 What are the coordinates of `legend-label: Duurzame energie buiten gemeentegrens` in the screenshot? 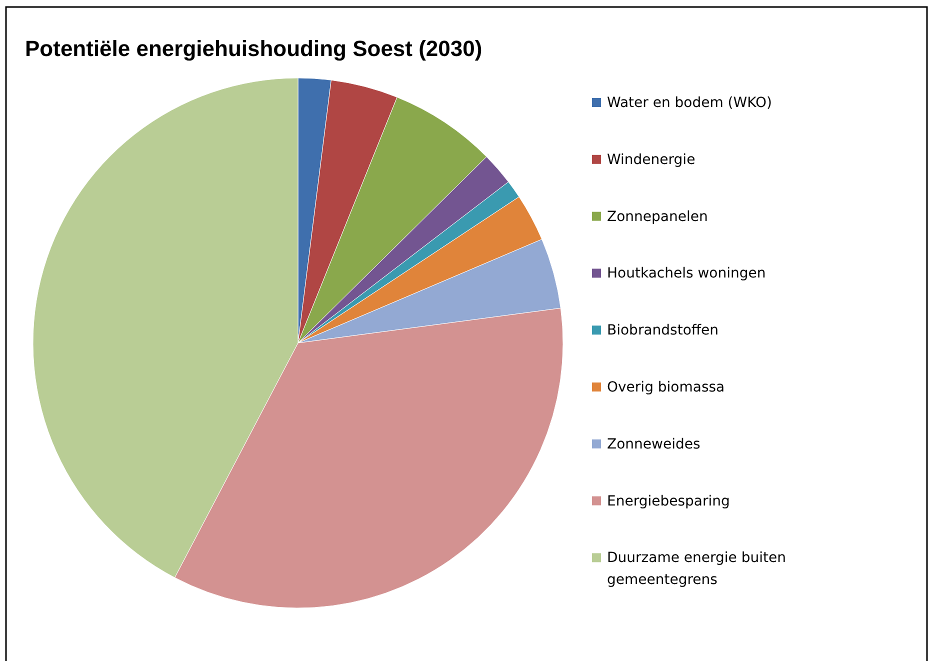 It's located at (696, 569).